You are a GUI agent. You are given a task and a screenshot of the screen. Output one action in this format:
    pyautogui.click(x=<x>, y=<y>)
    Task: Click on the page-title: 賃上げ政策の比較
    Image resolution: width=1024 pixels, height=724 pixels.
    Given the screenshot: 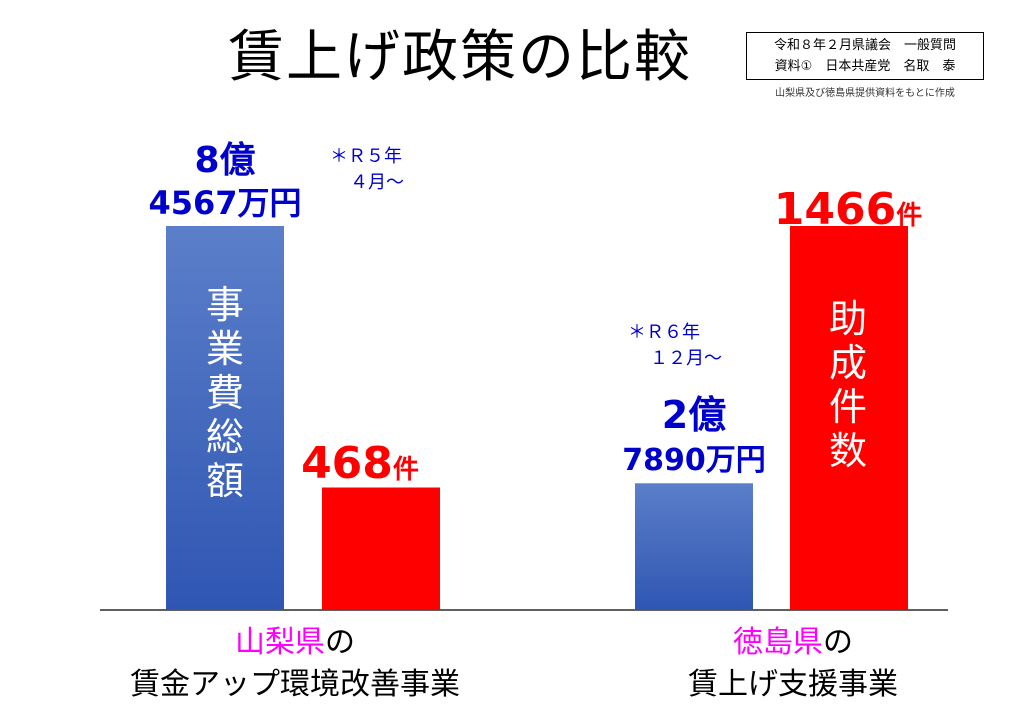 What is the action you would take?
    pyautogui.click(x=460, y=57)
    